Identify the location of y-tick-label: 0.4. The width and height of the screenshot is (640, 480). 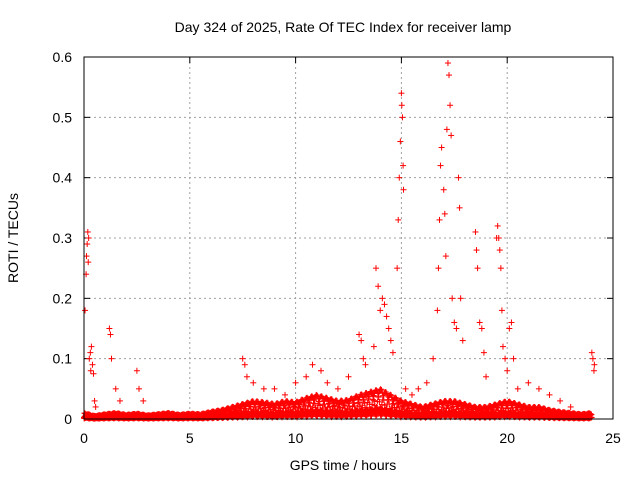
(63, 178).